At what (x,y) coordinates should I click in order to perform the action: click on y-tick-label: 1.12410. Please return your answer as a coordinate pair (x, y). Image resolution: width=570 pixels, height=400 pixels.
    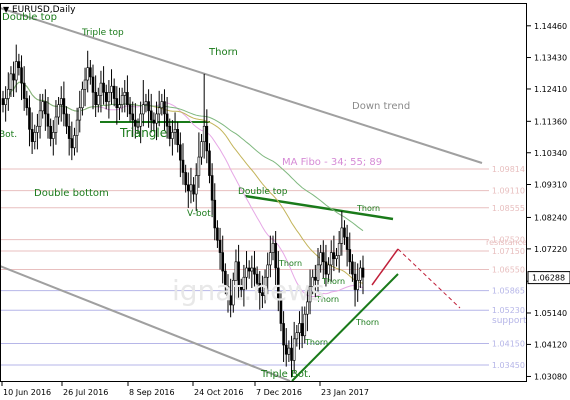
    Looking at the image, I should click on (550, 89).